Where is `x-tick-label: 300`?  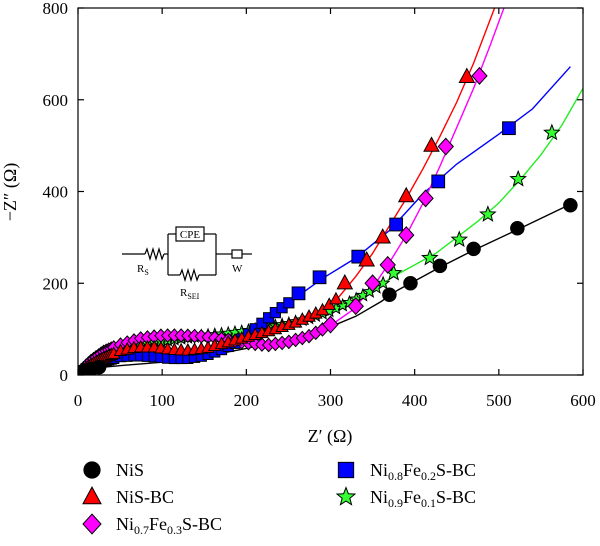 x-tick-label: 300 is located at coordinates (331, 400).